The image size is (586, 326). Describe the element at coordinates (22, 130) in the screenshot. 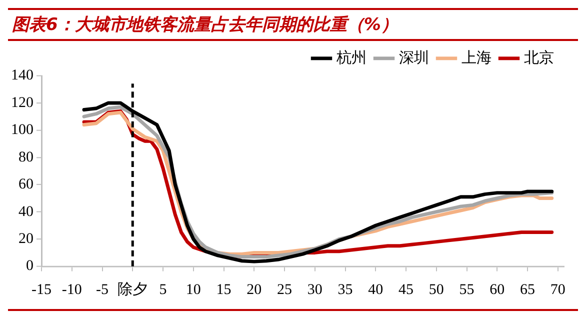

I see `y-tick-label: 100` at that location.